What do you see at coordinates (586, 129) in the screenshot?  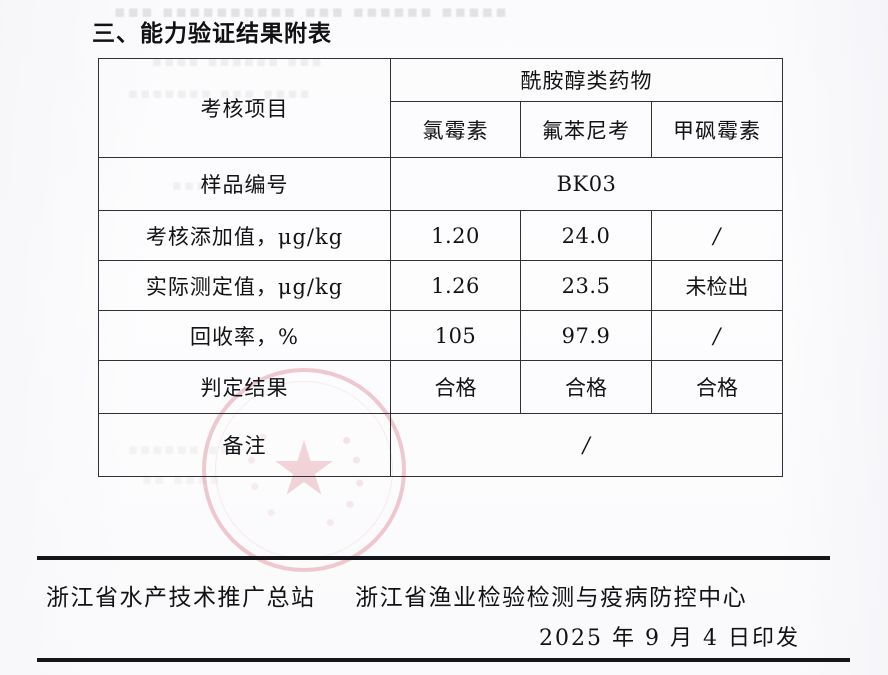 I see `header-cell-drug-2: 氟苯尼考` at bounding box center [586, 129].